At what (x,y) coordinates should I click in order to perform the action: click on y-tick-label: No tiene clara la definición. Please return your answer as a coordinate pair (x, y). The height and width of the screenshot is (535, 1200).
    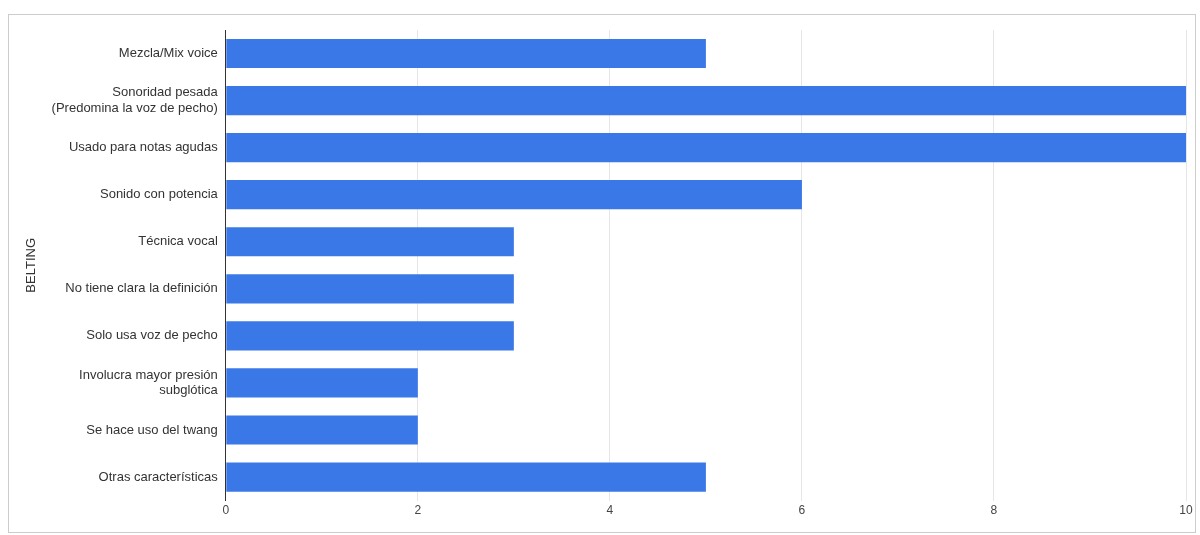
    Looking at the image, I should click on (141, 288).